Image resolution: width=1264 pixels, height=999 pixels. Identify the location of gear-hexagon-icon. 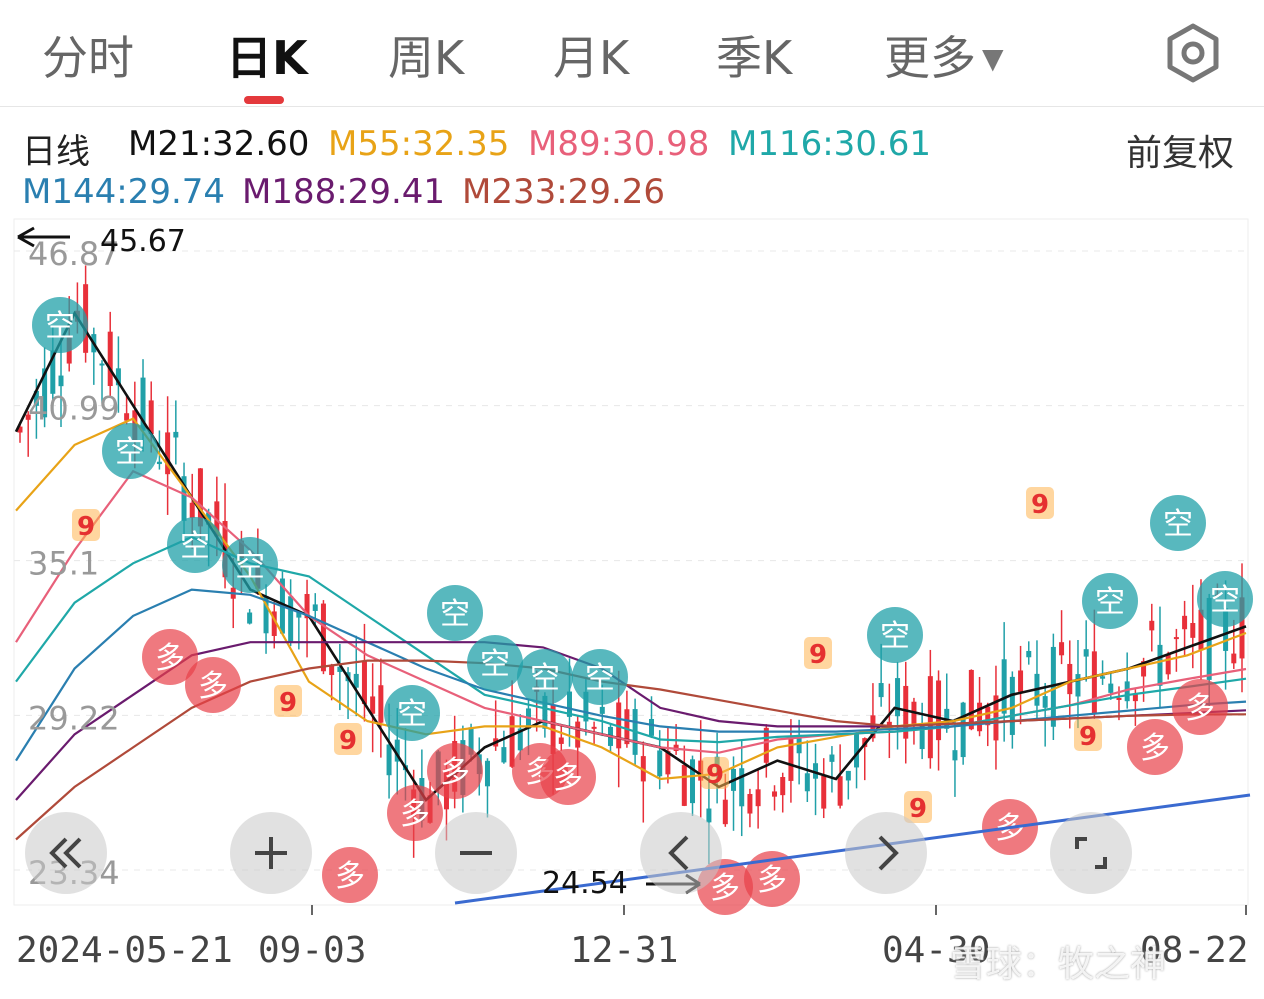
(1193, 53).